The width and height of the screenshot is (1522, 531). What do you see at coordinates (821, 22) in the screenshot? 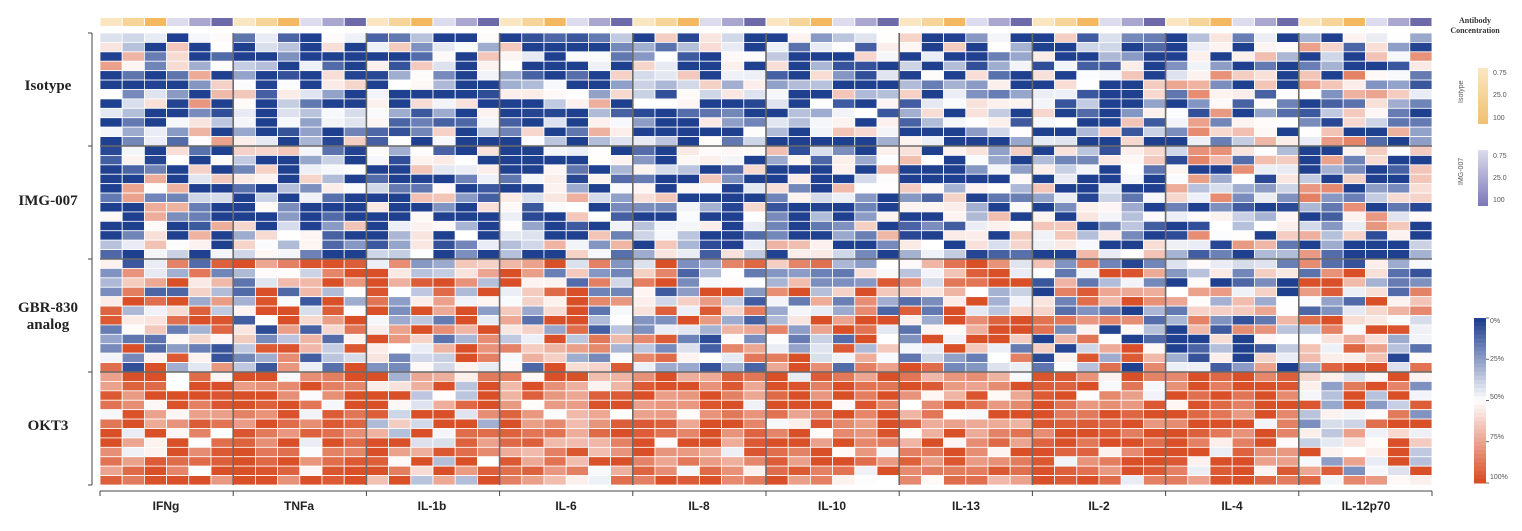
I see `concentration-bar-cell` at bounding box center [821, 22].